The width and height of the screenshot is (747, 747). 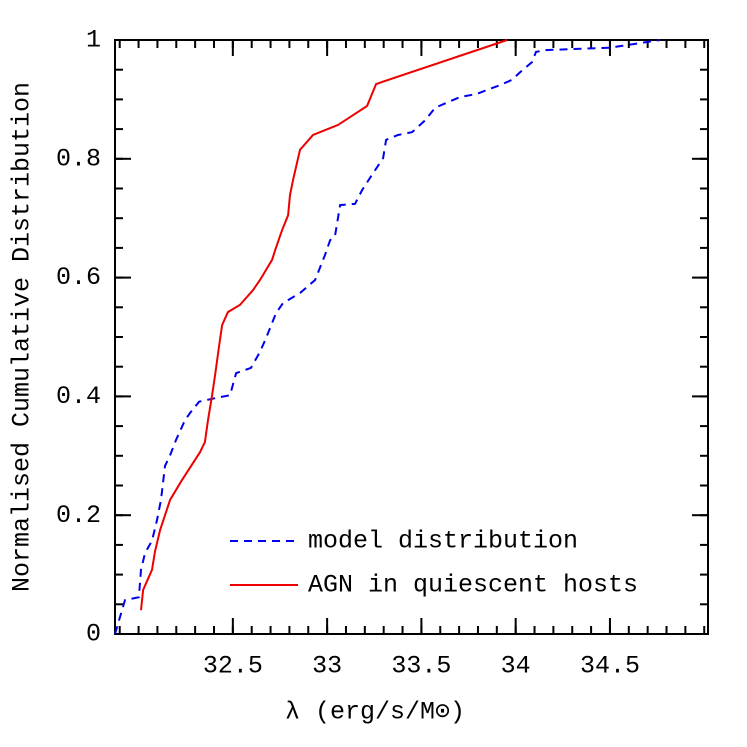 What do you see at coordinates (22, 337) in the screenshot?
I see `y-axis-label: Normalised Cumulative Distribution` at bounding box center [22, 337].